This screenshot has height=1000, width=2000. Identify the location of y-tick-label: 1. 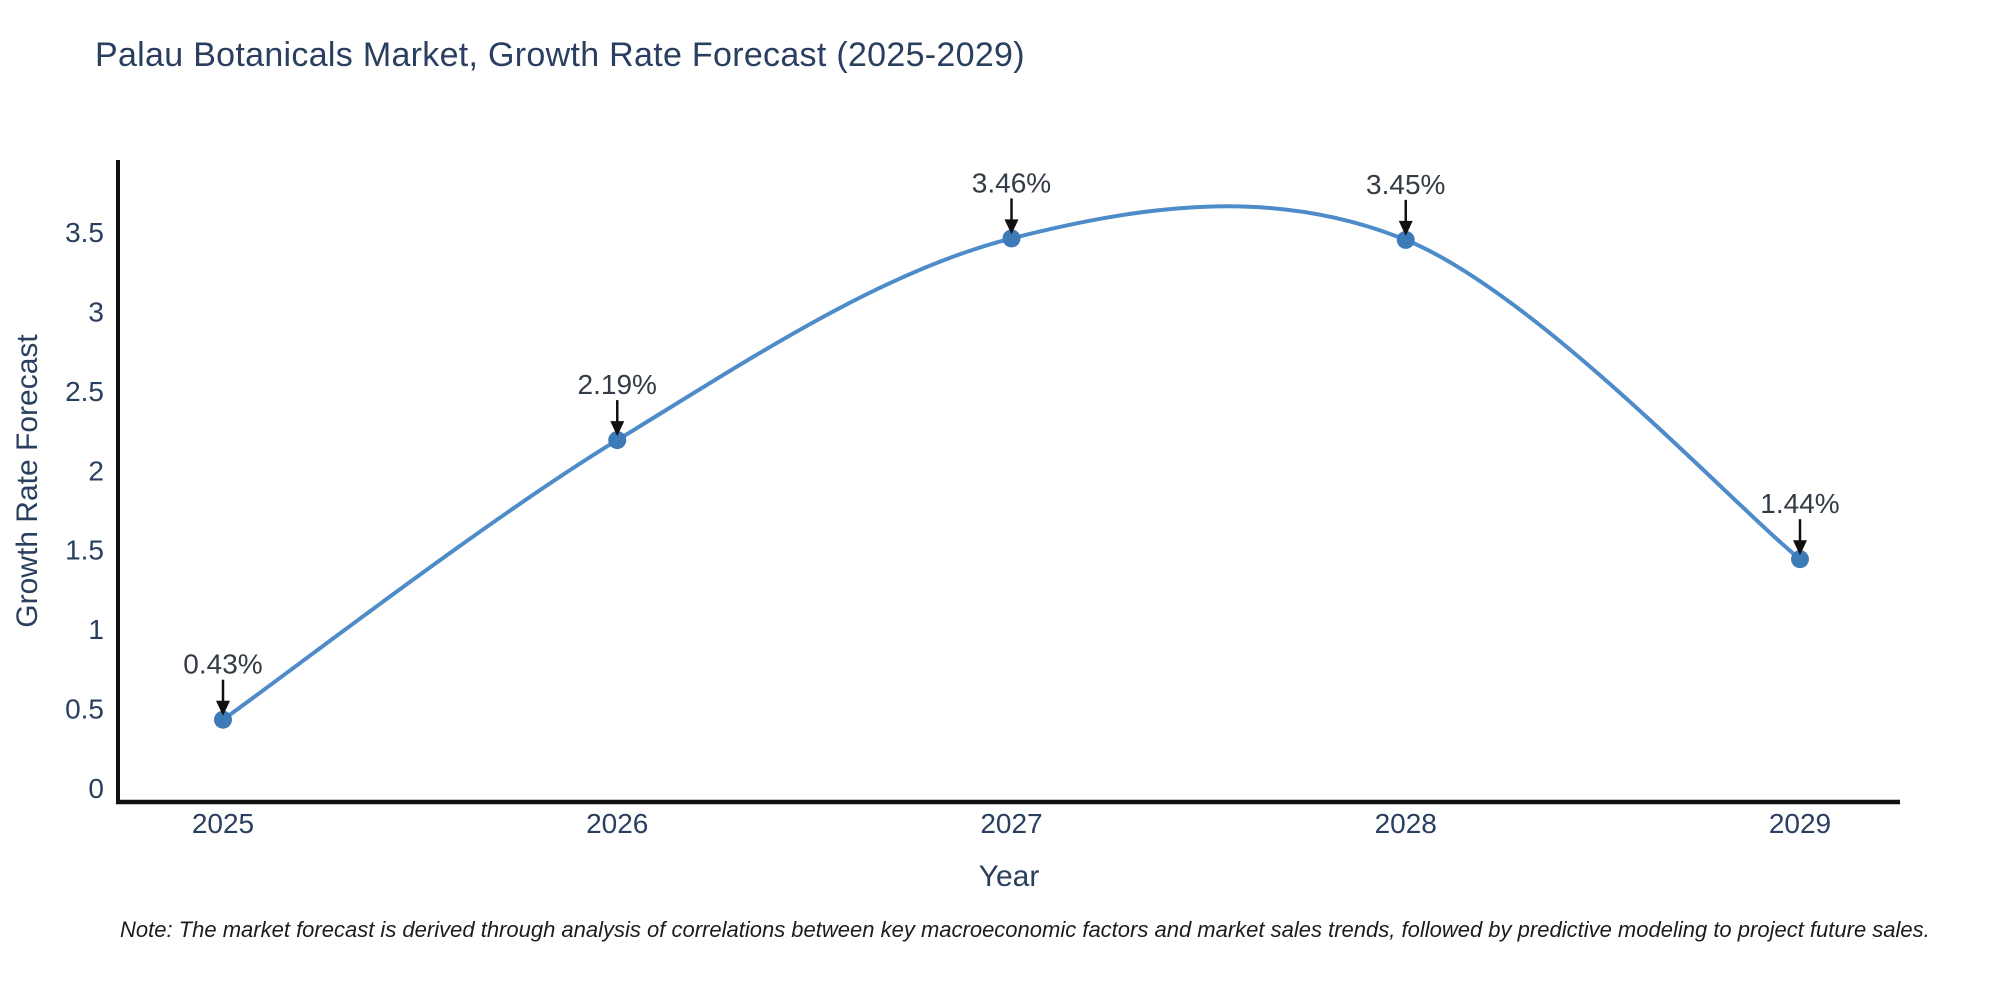
(96, 629).